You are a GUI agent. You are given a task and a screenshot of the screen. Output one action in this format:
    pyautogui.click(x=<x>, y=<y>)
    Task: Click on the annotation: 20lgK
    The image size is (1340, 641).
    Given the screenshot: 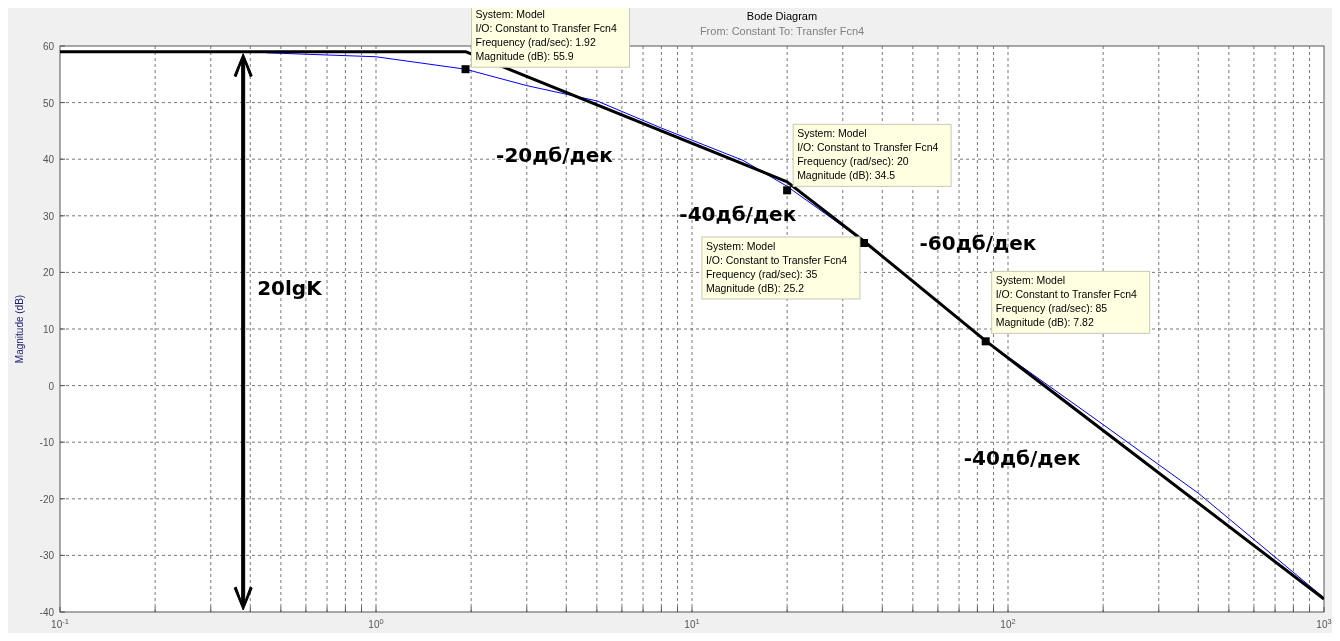 What is the action you would take?
    pyautogui.click(x=290, y=288)
    